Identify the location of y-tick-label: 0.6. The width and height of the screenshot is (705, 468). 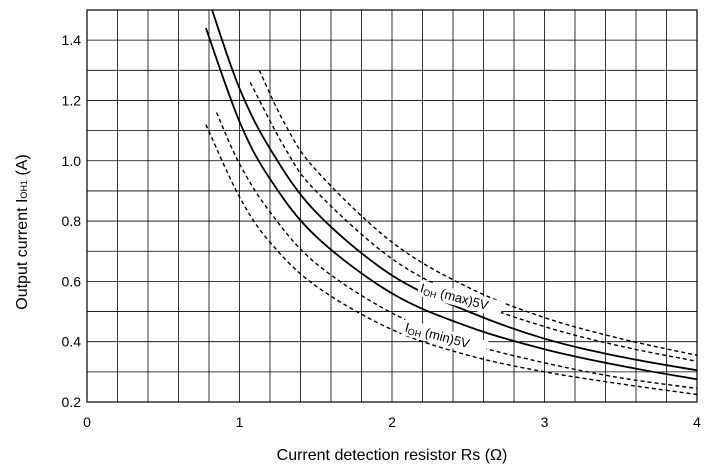
(72, 281).